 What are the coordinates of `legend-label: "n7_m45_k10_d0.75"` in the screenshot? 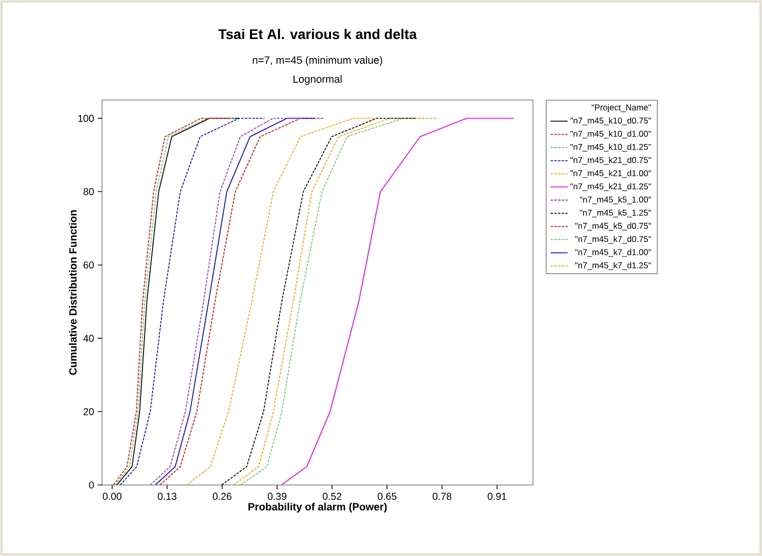 It's located at (610, 121).